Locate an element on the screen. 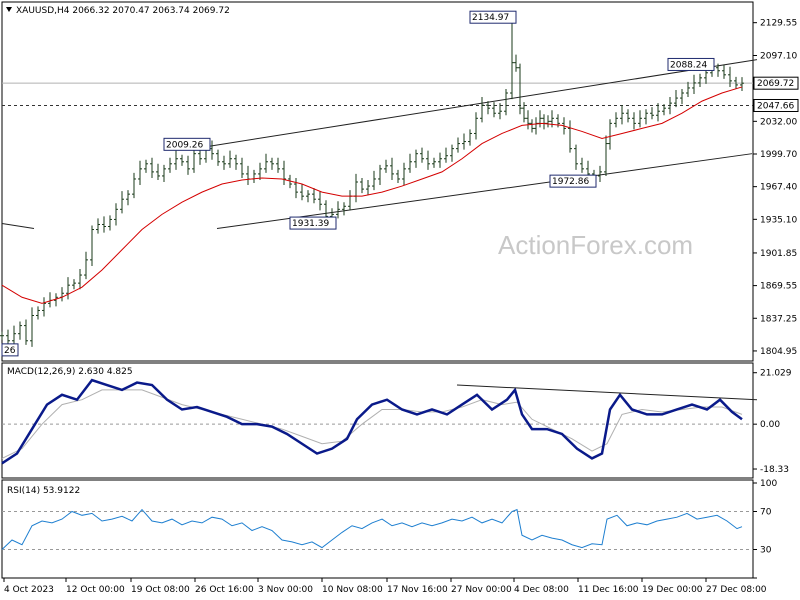 Image resolution: width=800 pixels, height=600 pixels. x-tick-label: 4 Dec 08:00 is located at coordinates (541, 590).